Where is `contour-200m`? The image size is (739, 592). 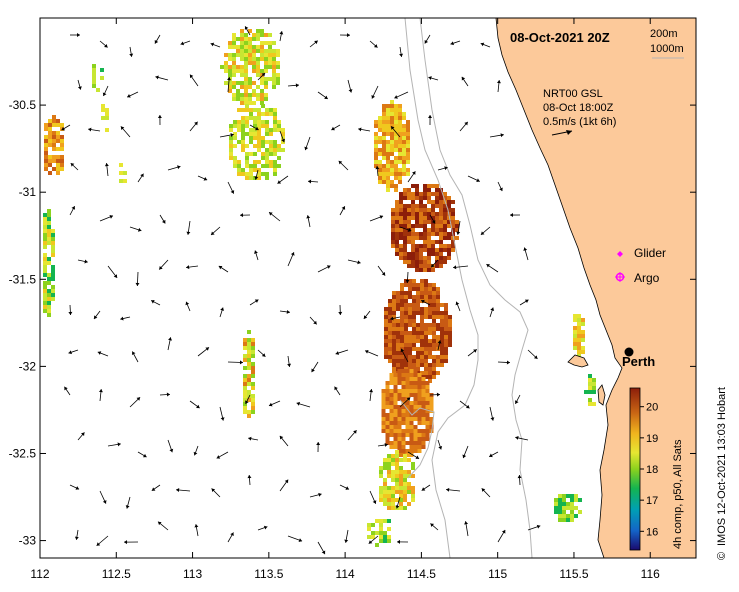 contour-200m is located at coordinates (476, 288).